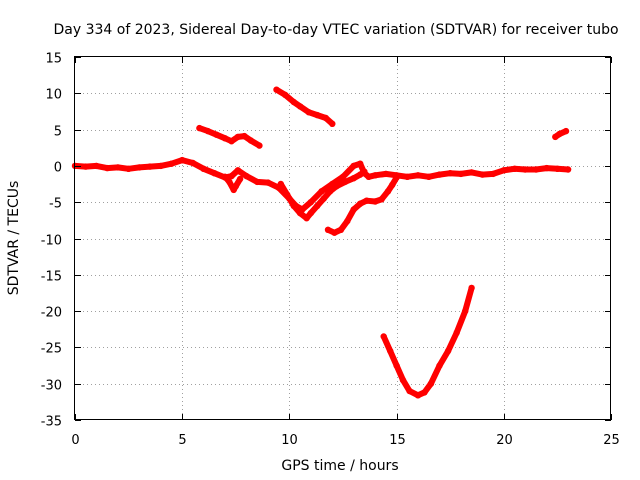 The height and width of the screenshot is (480, 640). What do you see at coordinates (53, 59) in the screenshot?
I see `y-tick-label: 15` at bounding box center [53, 59].